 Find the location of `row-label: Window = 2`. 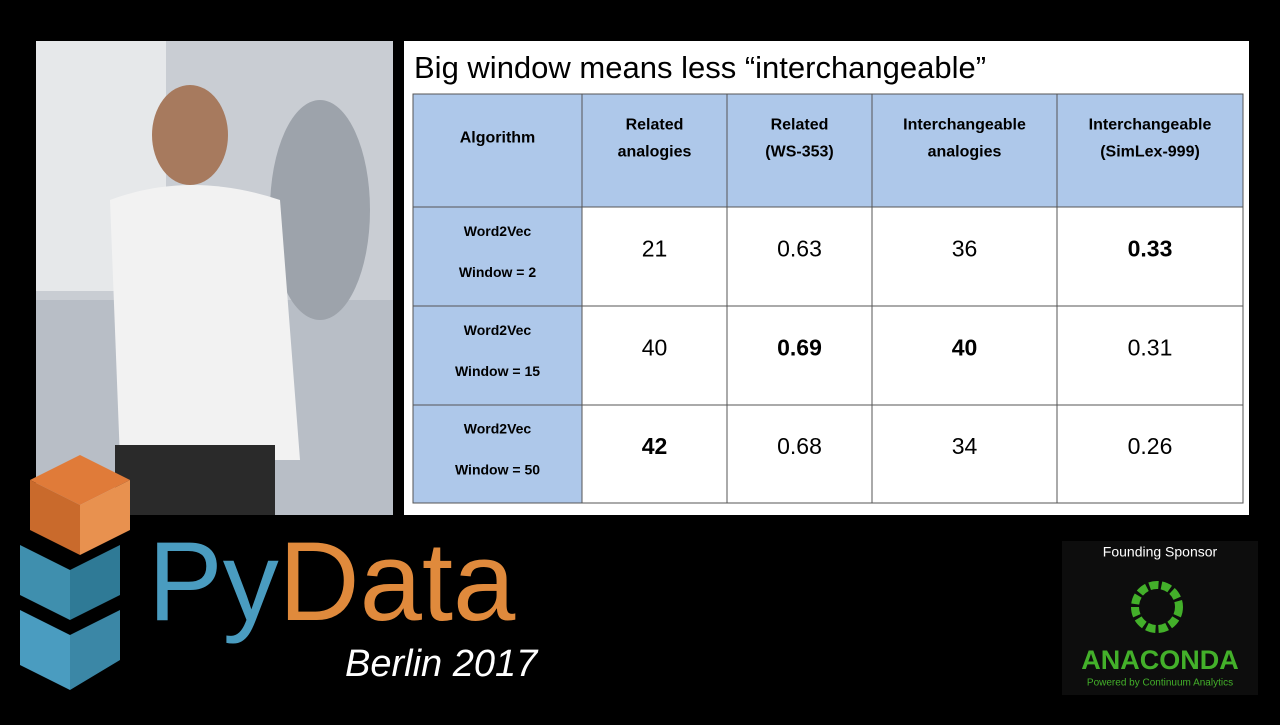

row-label: Window = 2 is located at coordinates (497, 272).